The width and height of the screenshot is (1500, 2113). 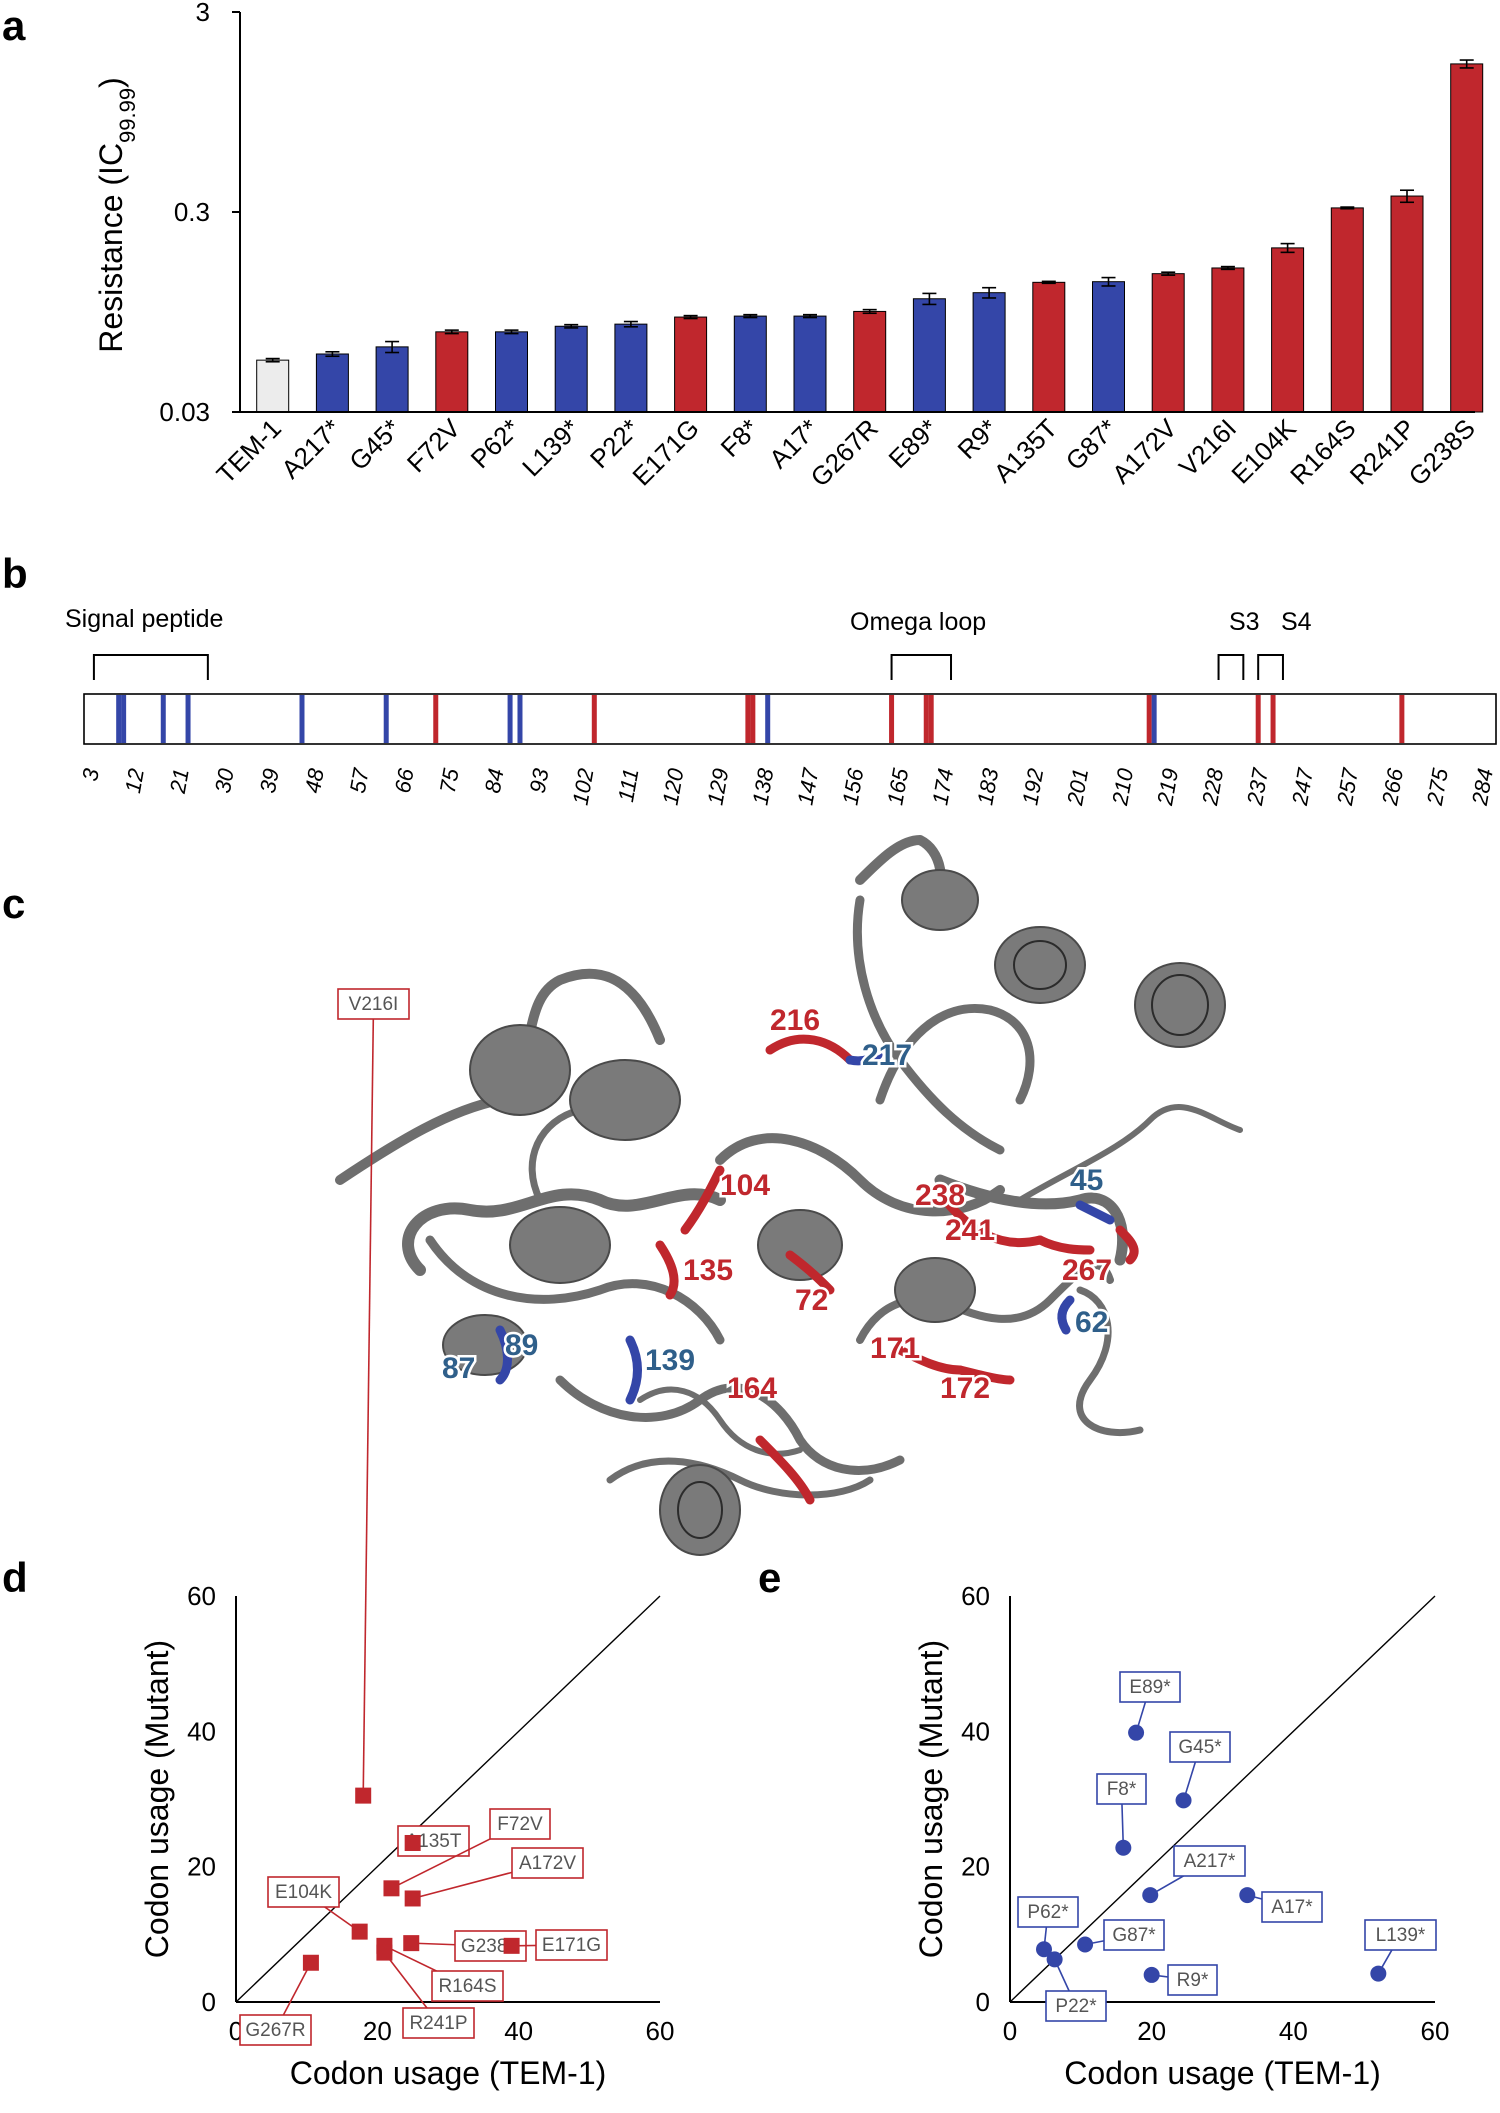 What do you see at coordinates (1407, 304) in the screenshot?
I see `bar-R241P` at bounding box center [1407, 304].